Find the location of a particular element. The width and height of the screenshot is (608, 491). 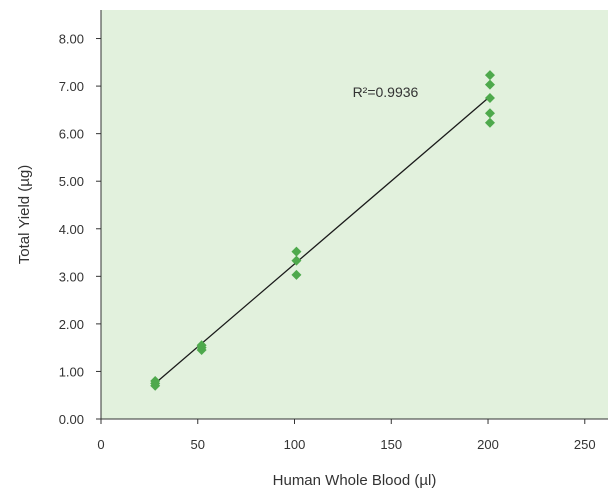

x-tick-label: 0 is located at coordinates (100, 444).